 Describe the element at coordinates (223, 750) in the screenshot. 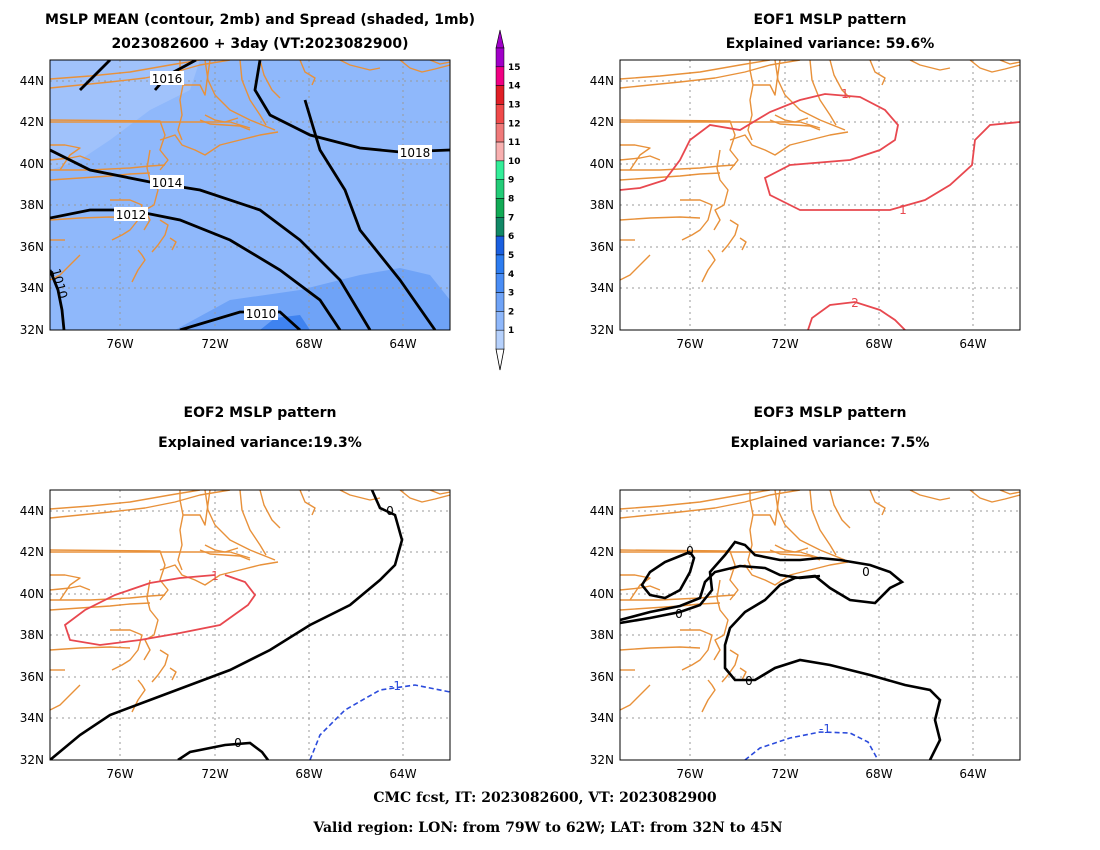

I see `eof2-zero-south-line` at that location.